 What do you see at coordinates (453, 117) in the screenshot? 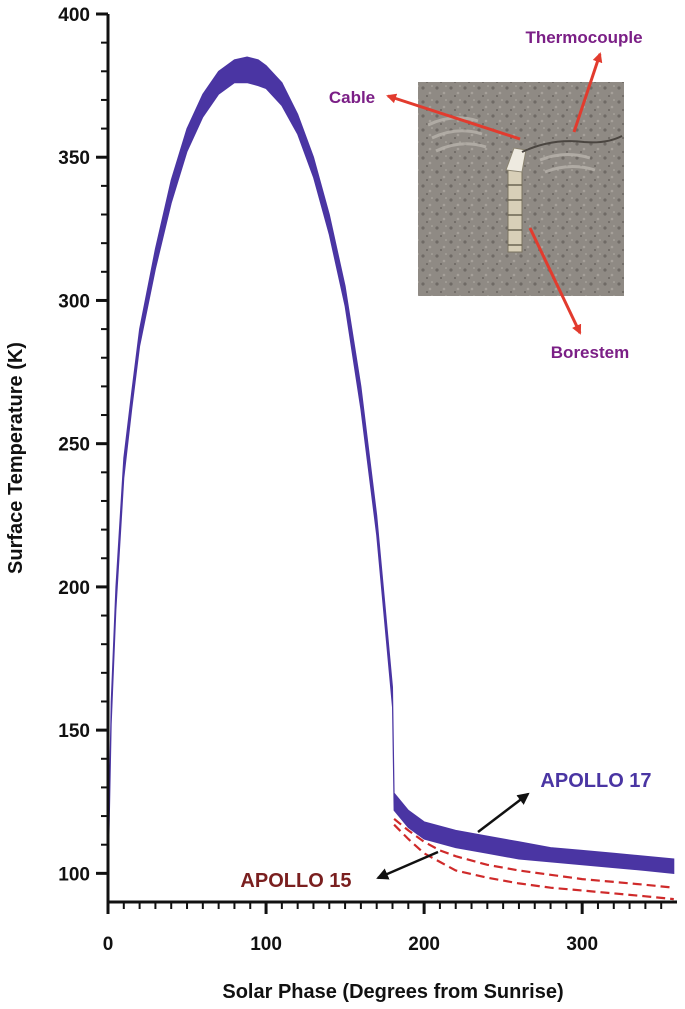
I see `cable-arrow` at bounding box center [453, 117].